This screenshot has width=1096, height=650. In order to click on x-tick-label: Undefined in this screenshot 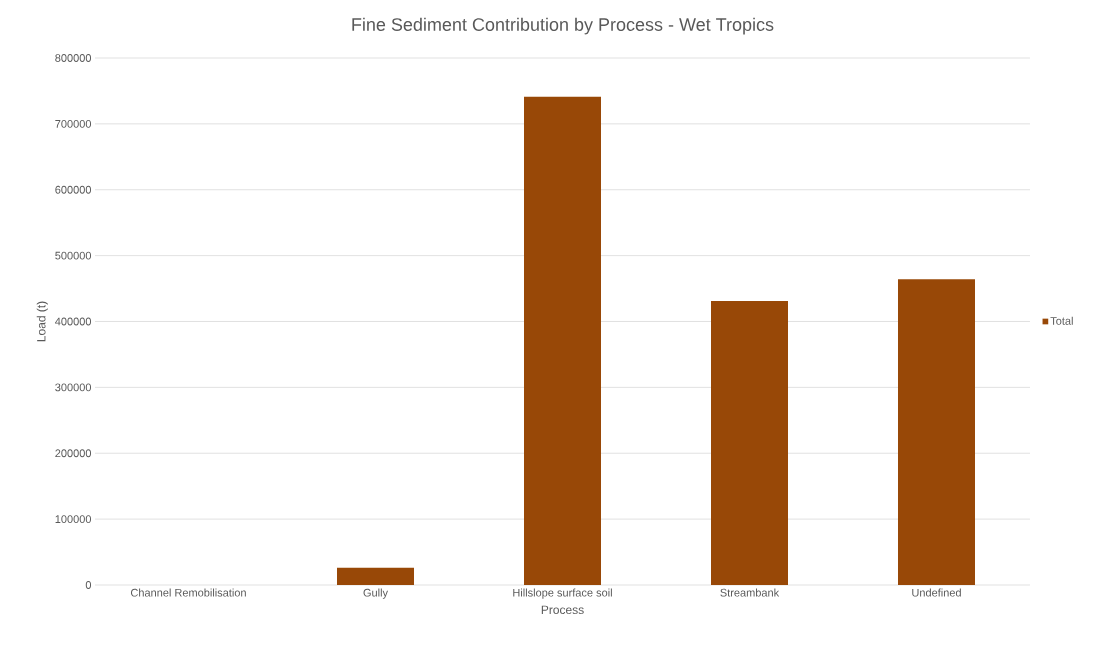, I will do `click(936, 592)`.